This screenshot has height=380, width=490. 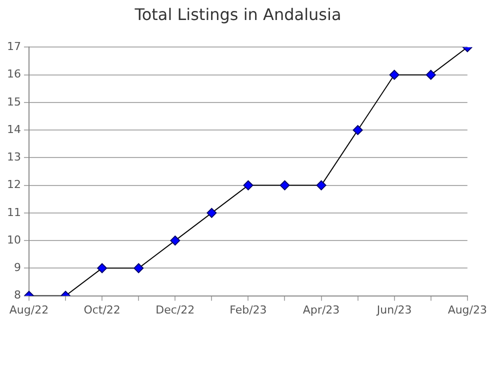 I want to click on x-tick-label: Feb/23, so click(x=248, y=309).